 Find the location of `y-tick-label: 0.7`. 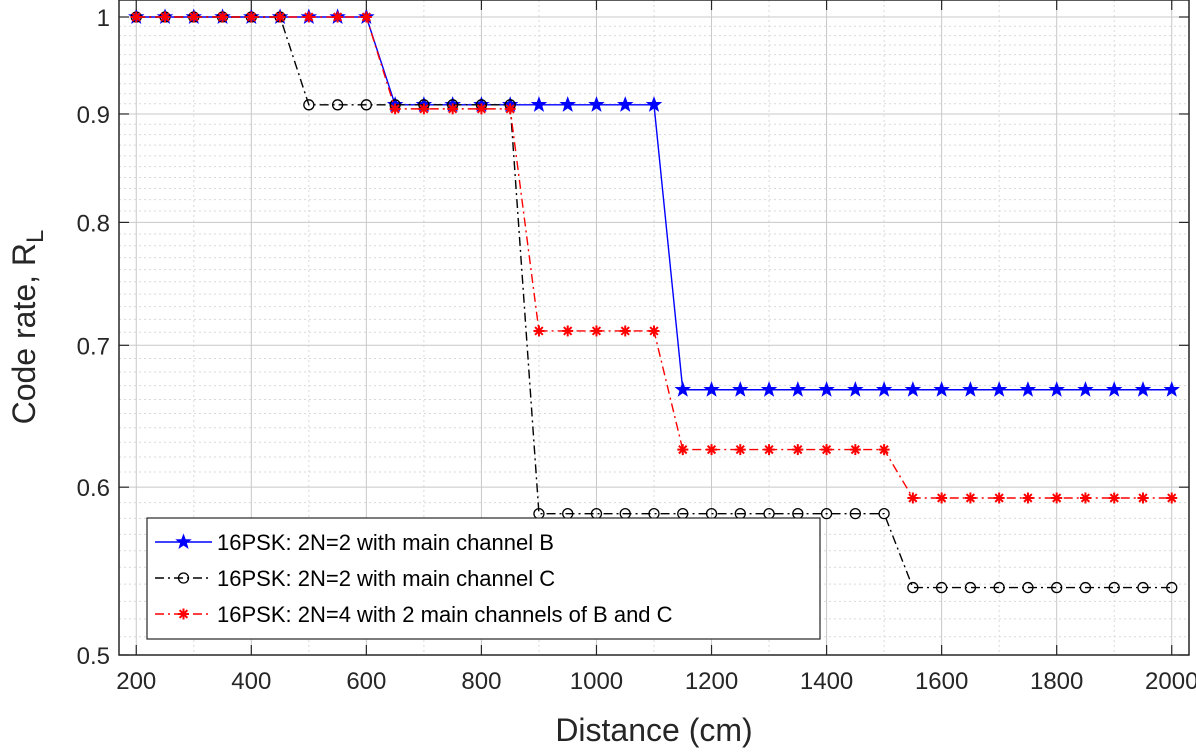

y-tick-label: 0.7 is located at coordinates (93, 346).